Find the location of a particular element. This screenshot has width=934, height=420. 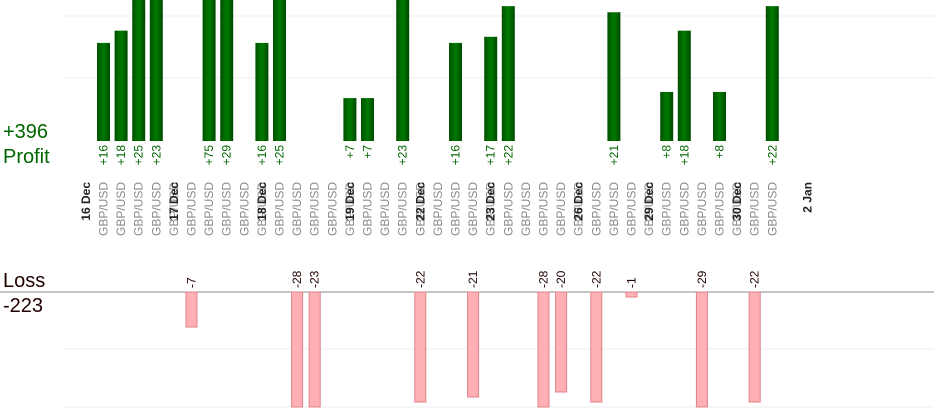

loss-value-label: -21 is located at coordinates (473, 279).